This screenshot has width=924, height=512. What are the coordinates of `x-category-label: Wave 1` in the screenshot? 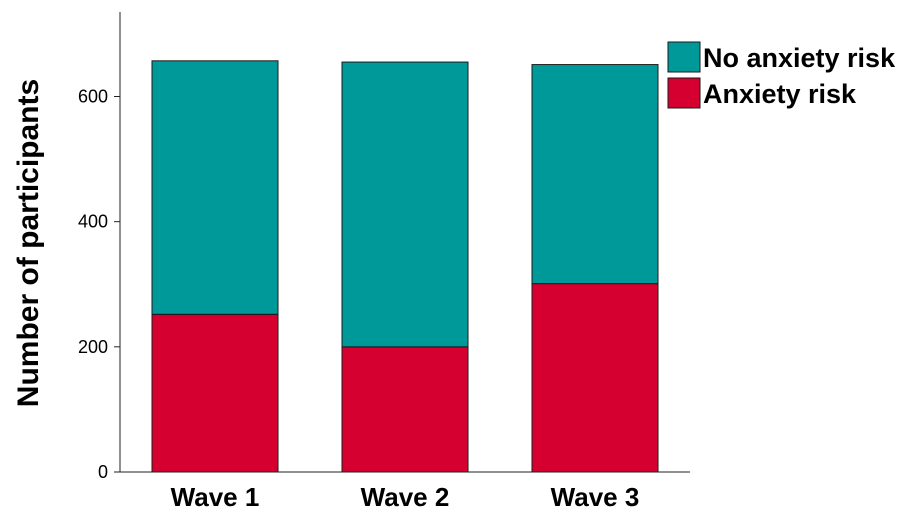 It's located at (215, 497).